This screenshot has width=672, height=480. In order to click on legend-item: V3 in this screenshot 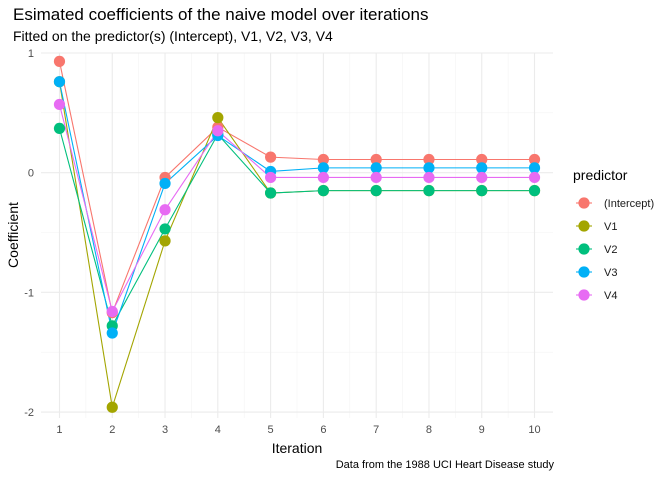, I will do `click(596, 272)`.